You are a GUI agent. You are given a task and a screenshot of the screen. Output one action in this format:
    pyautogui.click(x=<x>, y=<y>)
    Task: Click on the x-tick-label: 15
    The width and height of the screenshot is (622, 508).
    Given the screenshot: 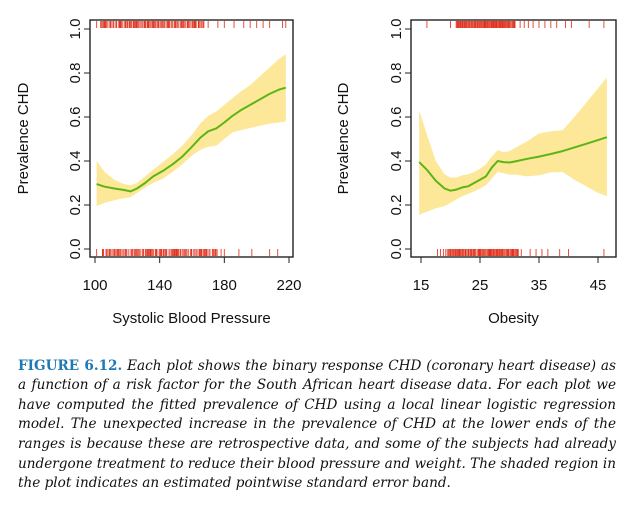 What is the action you would take?
    pyautogui.click(x=421, y=285)
    